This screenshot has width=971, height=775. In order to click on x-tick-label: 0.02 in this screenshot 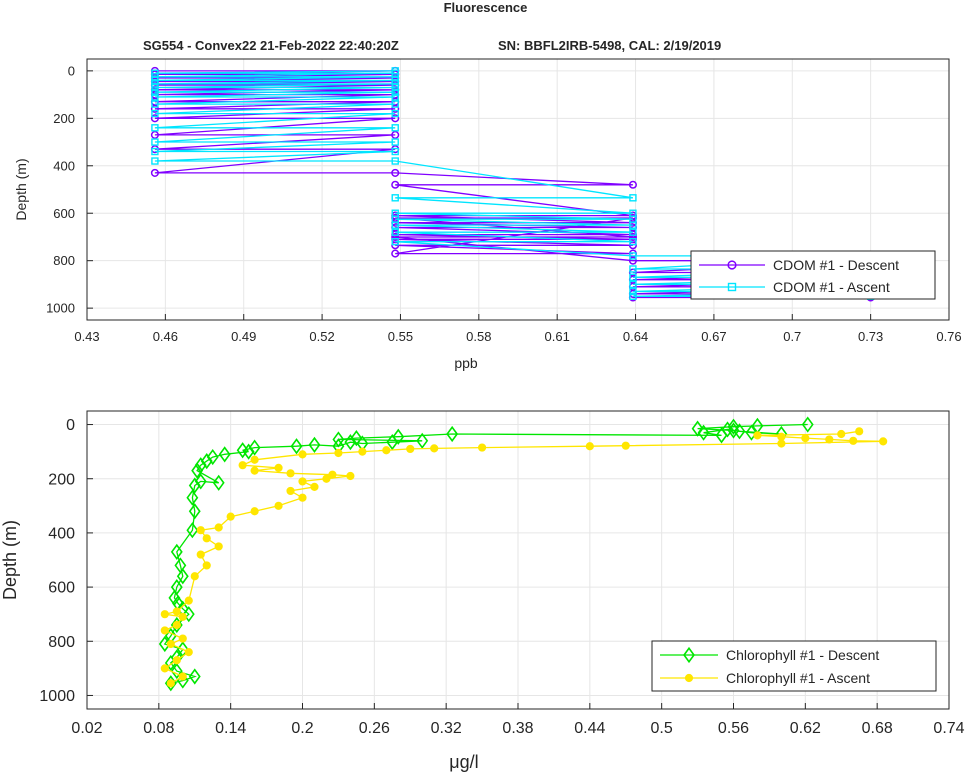, I will do `click(86, 728)`.